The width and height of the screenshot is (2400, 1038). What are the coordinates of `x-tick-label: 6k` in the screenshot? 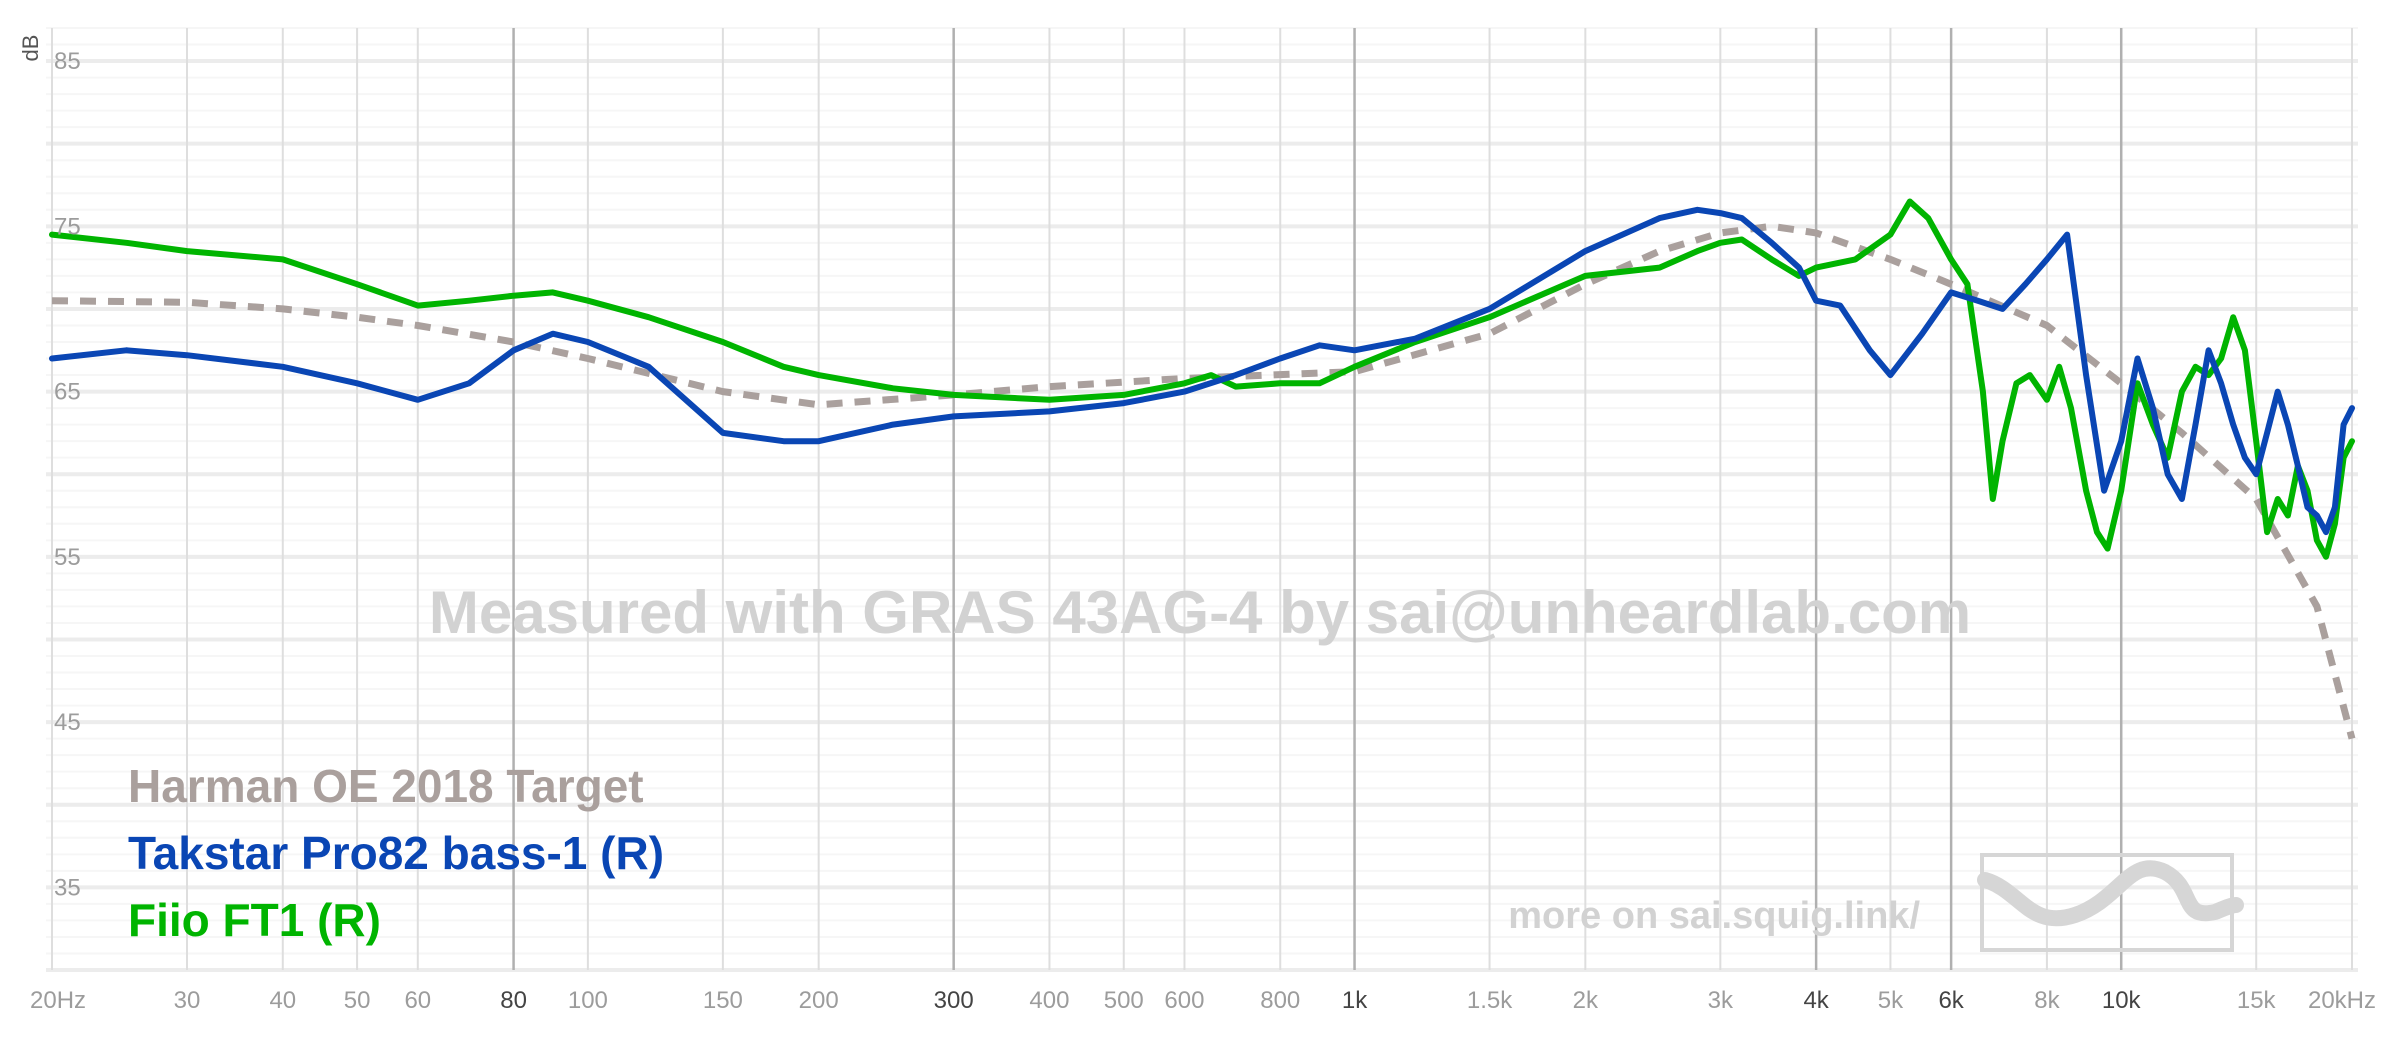 It's located at (1951, 1000).